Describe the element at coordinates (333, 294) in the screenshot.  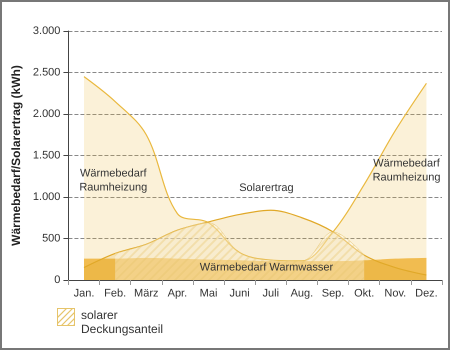
I see `x-tick-label: Sep.` at that location.